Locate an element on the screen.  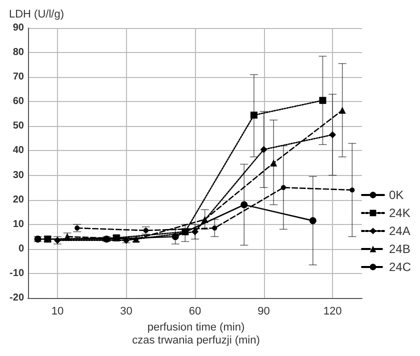
y-tick-label: 10 is located at coordinates (18, 224).